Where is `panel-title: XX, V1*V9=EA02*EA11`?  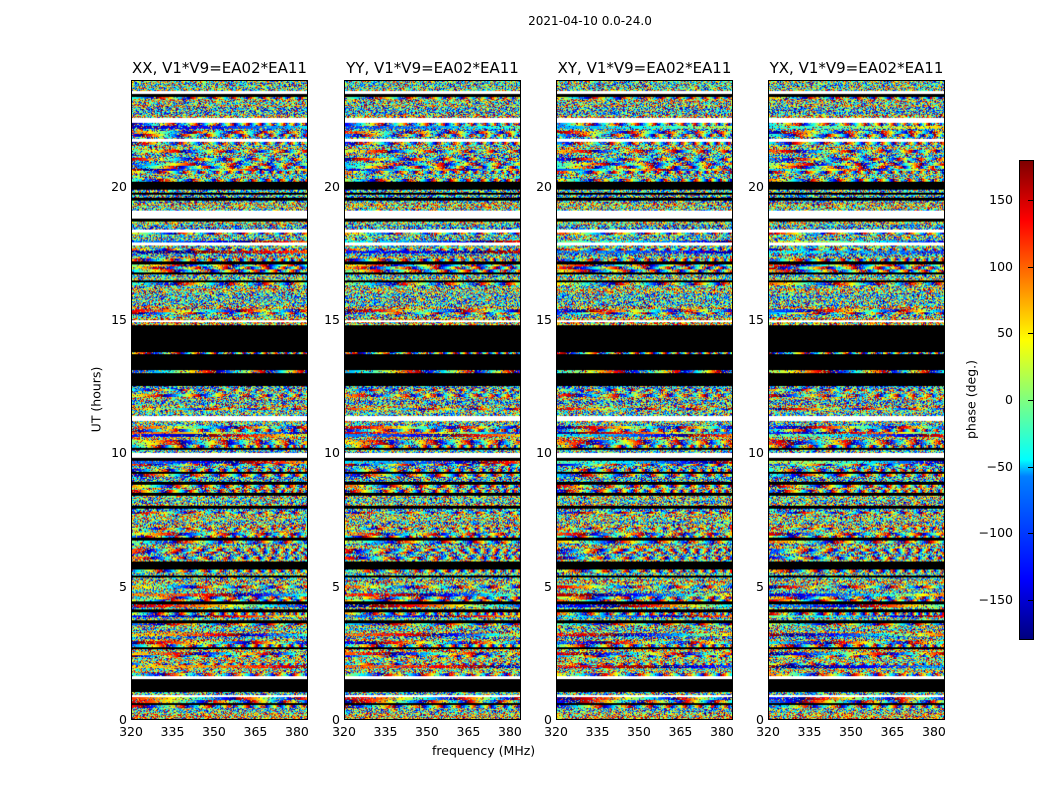 panel-title: XX, V1*V9=EA02*EA11 is located at coordinates (219, 68).